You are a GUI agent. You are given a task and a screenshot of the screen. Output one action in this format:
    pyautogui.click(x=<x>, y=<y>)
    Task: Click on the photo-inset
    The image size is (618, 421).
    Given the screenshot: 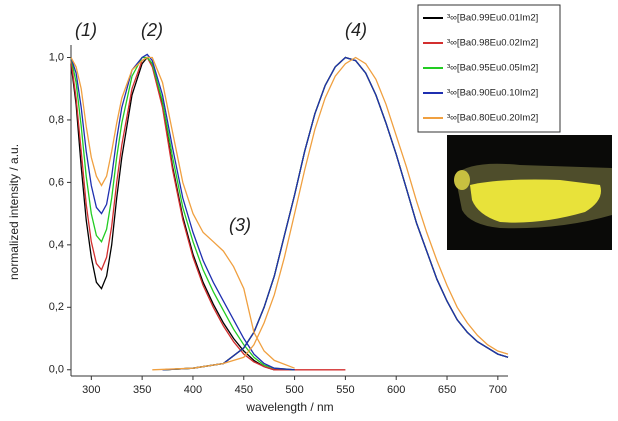 What is the action you would take?
    pyautogui.click(x=529, y=192)
    